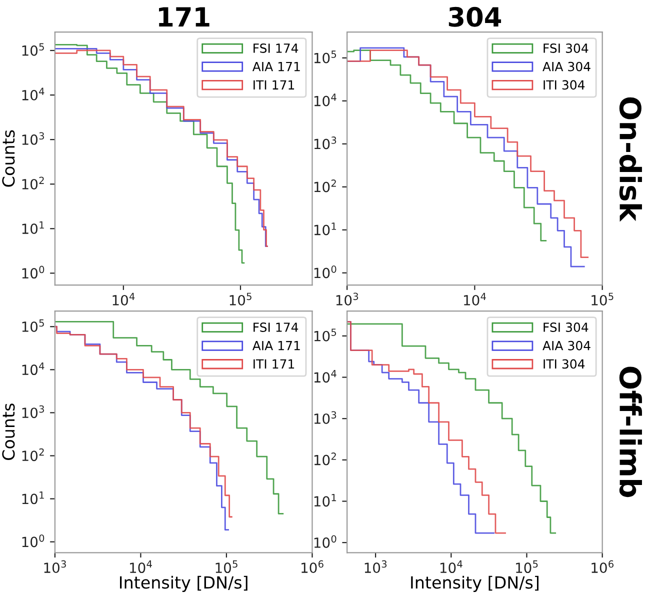 This screenshot has height=604, width=670. I want to click on text: Off-limb, so click(630, 432).